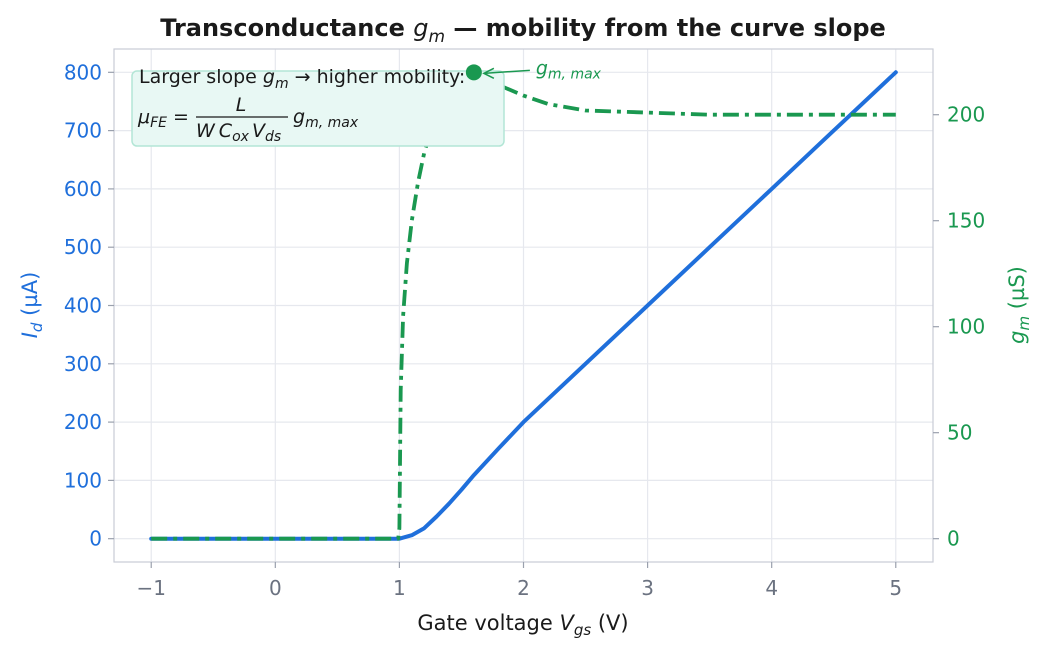  I want to click on peak-label-subscript: m, max, so click(575, 74).